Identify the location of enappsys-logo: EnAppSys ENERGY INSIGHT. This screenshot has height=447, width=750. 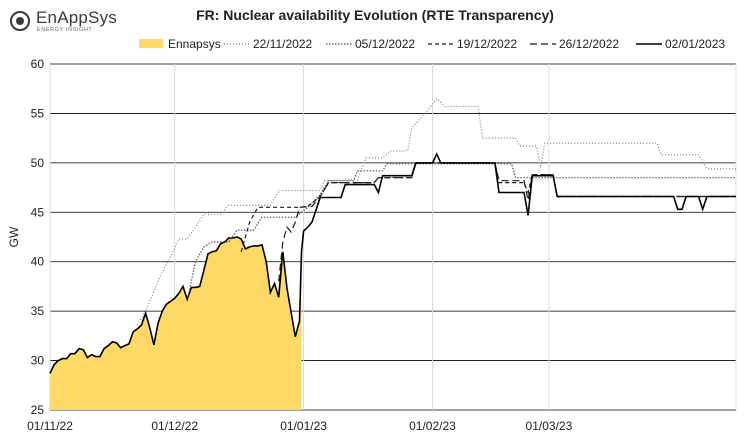
(61, 23).